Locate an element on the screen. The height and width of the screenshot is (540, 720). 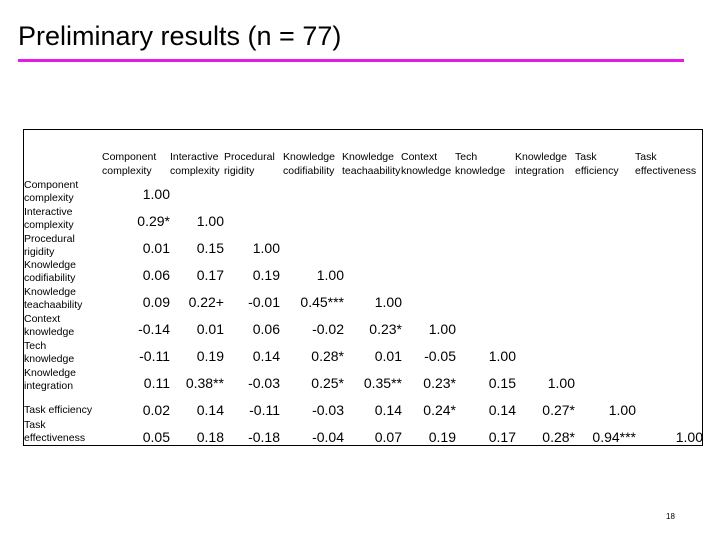
column-header-knowledge-integration: Knowledge integration is located at coordinates (541, 164).